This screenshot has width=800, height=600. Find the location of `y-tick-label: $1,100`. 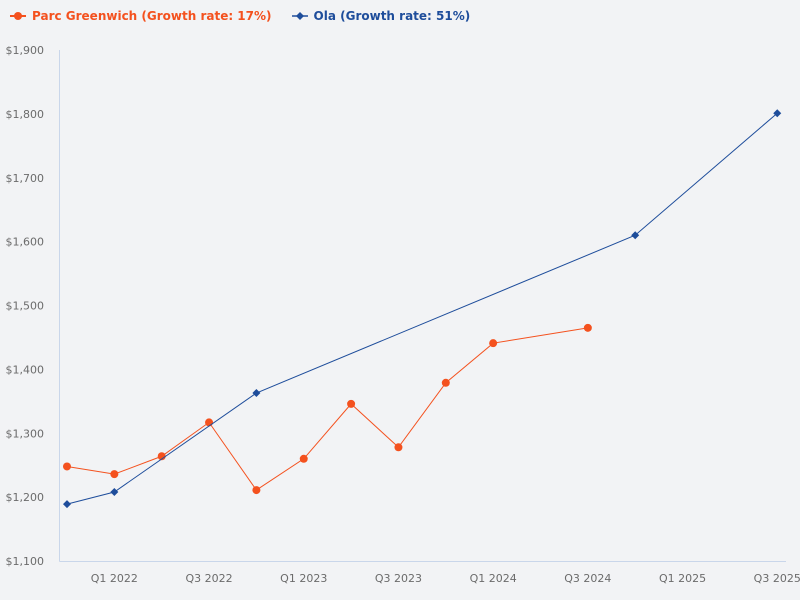

y-tick-label: $1,100 is located at coordinates (25, 561).